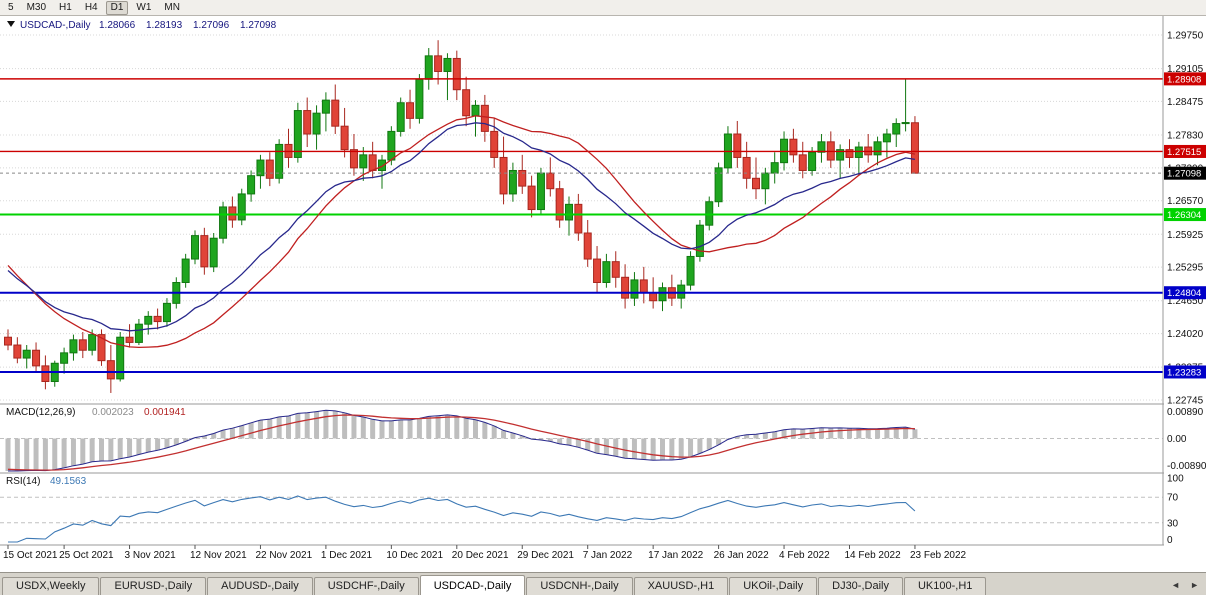 This screenshot has height=595, width=1206. What do you see at coordinates (414, 555) in the screenshot?
I see `time-axis-label: 10 Dec 2021` at bounding box center [414, 555].